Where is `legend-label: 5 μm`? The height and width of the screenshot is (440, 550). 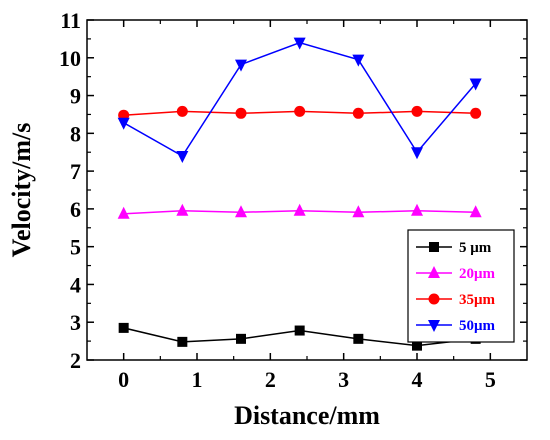 legend-label: 5 μm is located at coordinates (475, 248).